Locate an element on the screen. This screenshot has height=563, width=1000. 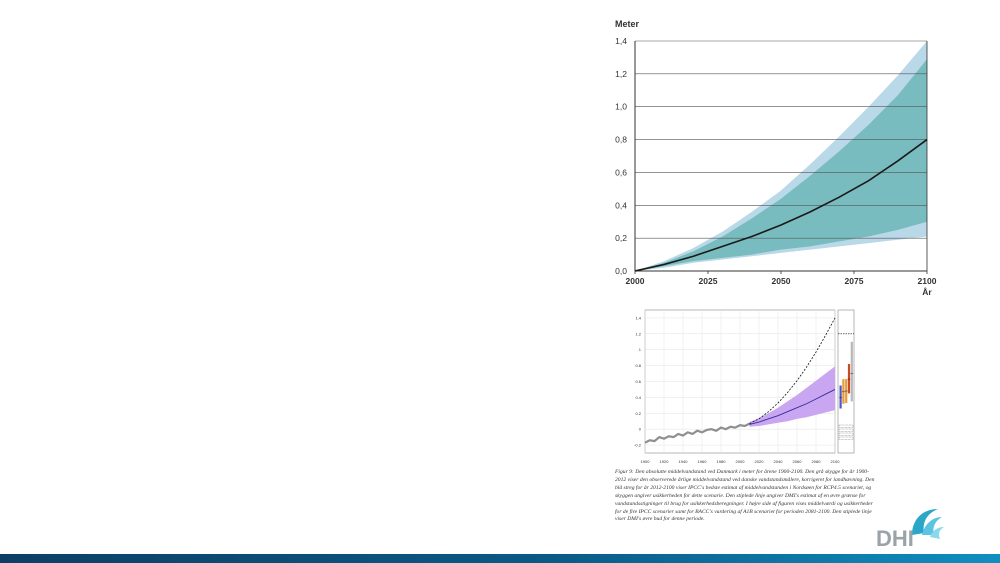
x-tick-label: 2075 is located at coordinates (854, 281).